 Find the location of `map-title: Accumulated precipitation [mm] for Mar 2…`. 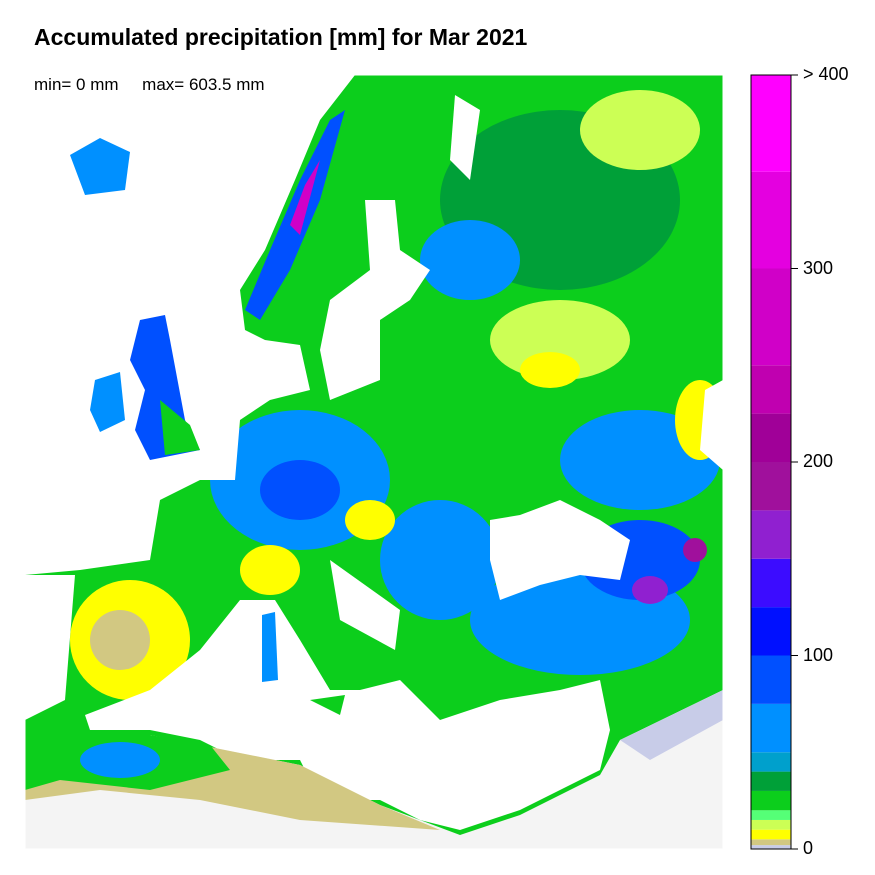

map-title: Accumulated precipitation [mm] for Mar 2… is located at coordinates (281, 37).